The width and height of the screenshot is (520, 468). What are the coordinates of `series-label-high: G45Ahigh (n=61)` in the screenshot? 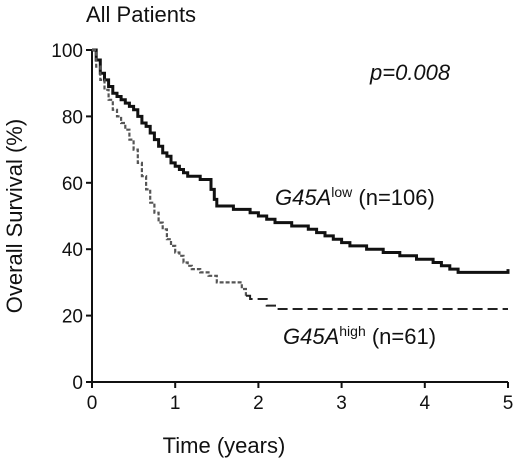 It's located at (359, 336).